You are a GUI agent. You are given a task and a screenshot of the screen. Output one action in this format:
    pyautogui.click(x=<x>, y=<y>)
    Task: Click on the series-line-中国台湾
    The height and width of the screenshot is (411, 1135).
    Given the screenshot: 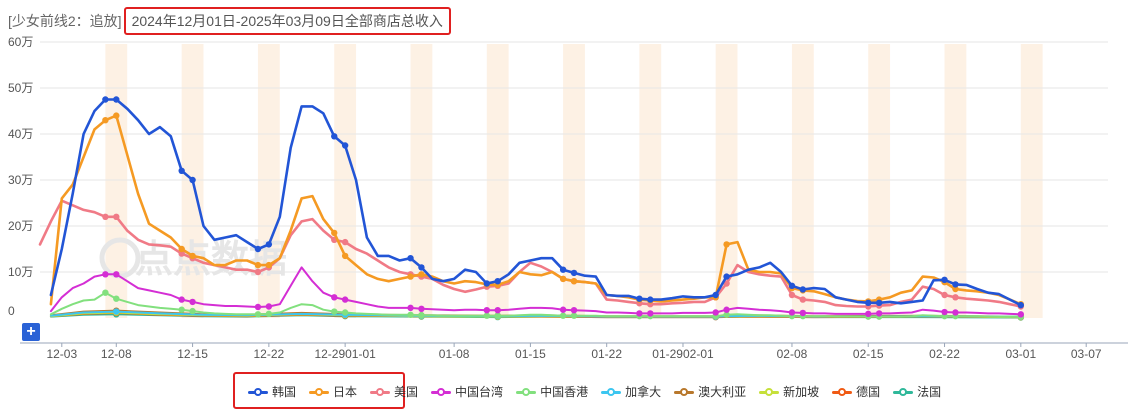 What is the action you would take?
    pyautogui.click(x=535, y=291)
    